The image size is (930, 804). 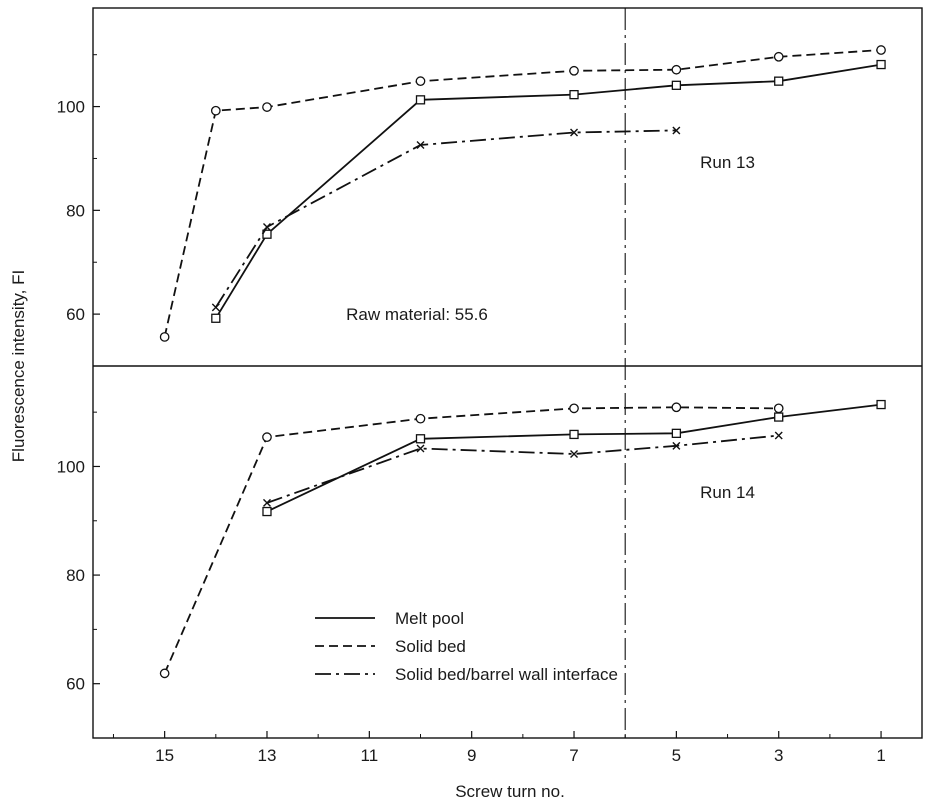 I want to click on series-line-solid-bed-barrel-wall-interface, so click(x=522, y=469).